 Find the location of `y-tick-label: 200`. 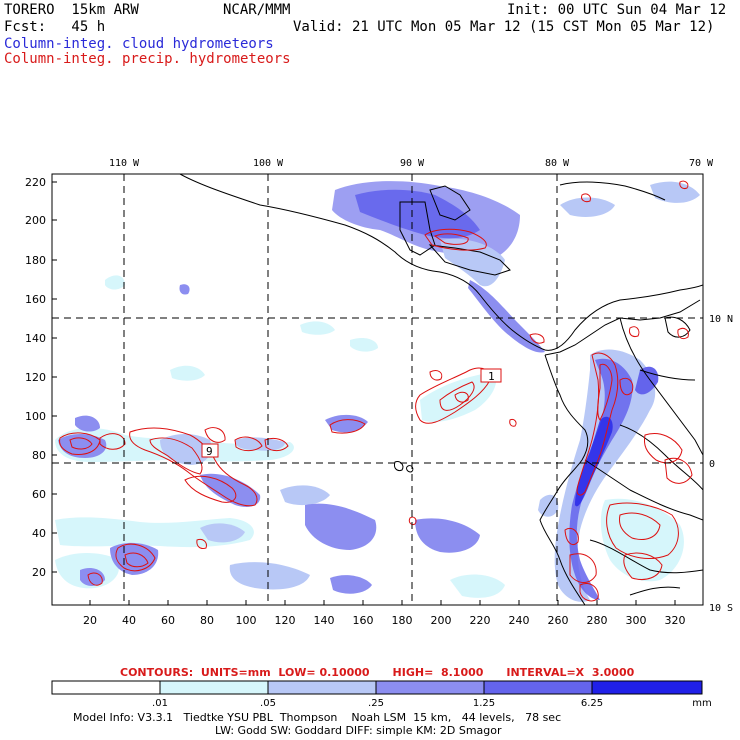

y-tick-label: 200 is located at coordinates (35, 220).